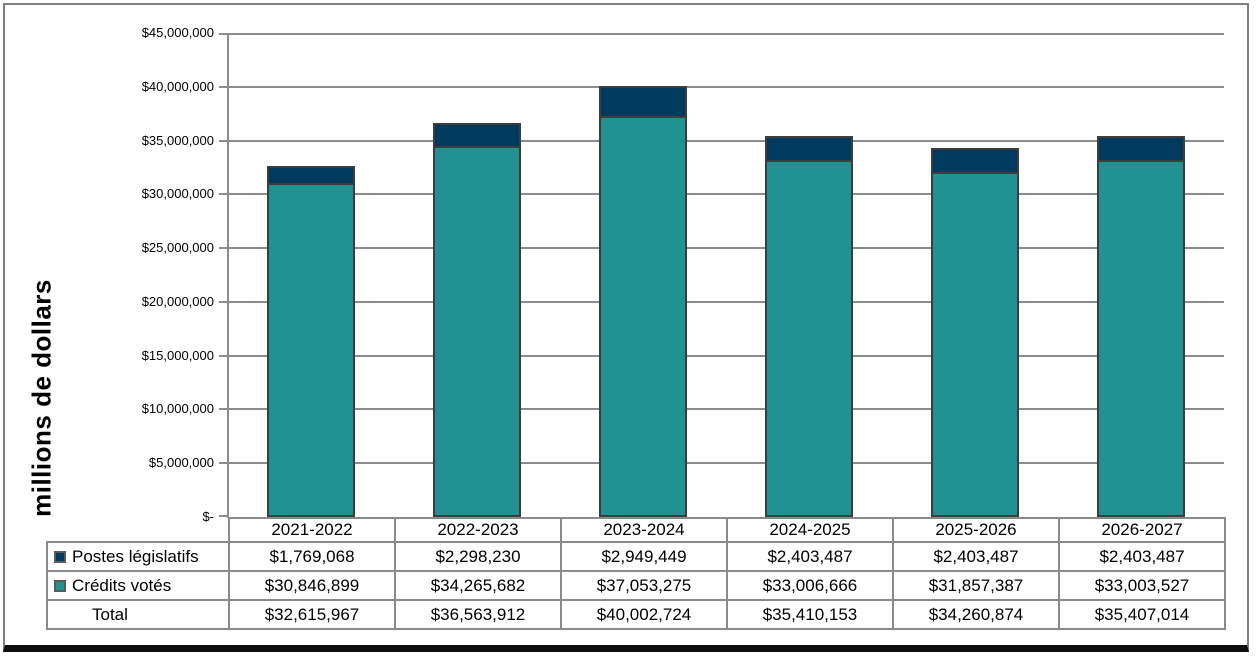 The width and height of the screenshot is (1256, 657). I want to click on y-axis-label: millions de dollars, so click(41, 398).